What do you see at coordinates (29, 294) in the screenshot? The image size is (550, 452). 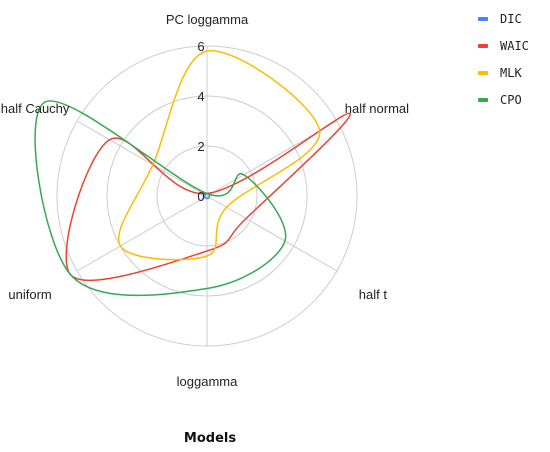 I see `category-label: uniform` at bounding box center [29, 294].